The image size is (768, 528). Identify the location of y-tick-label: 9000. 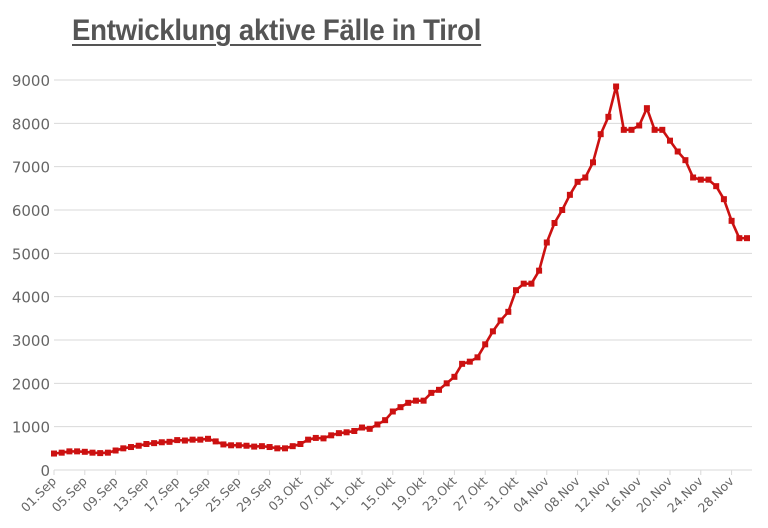
(31, 81).